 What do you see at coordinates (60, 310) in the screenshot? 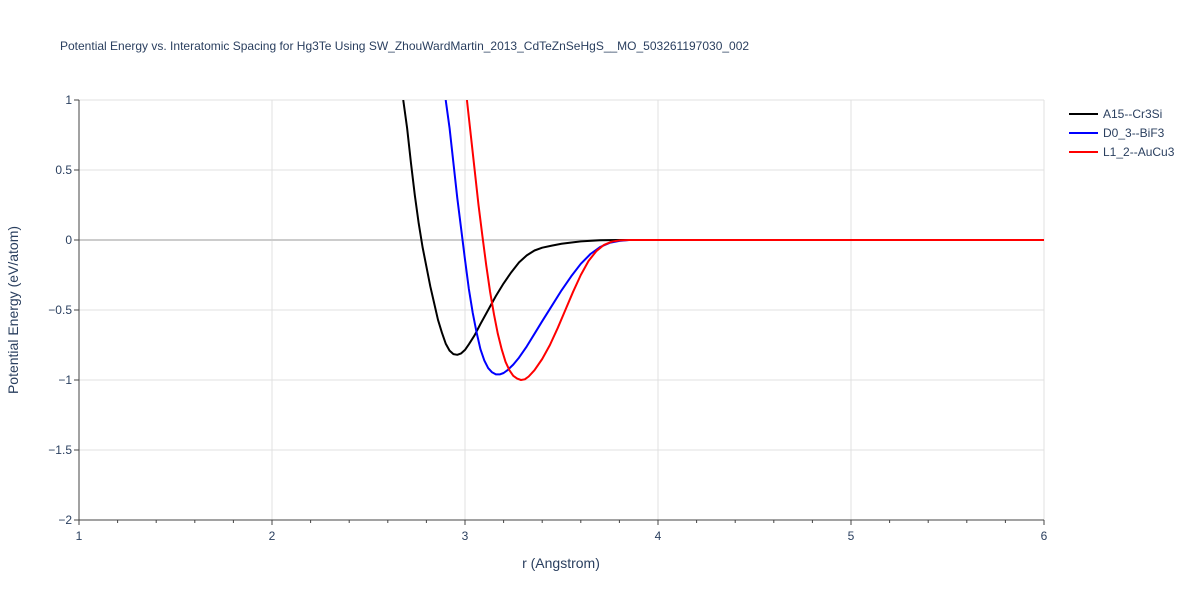
I see `y-tick-label: −0.5` at bounding box center [60, 310].